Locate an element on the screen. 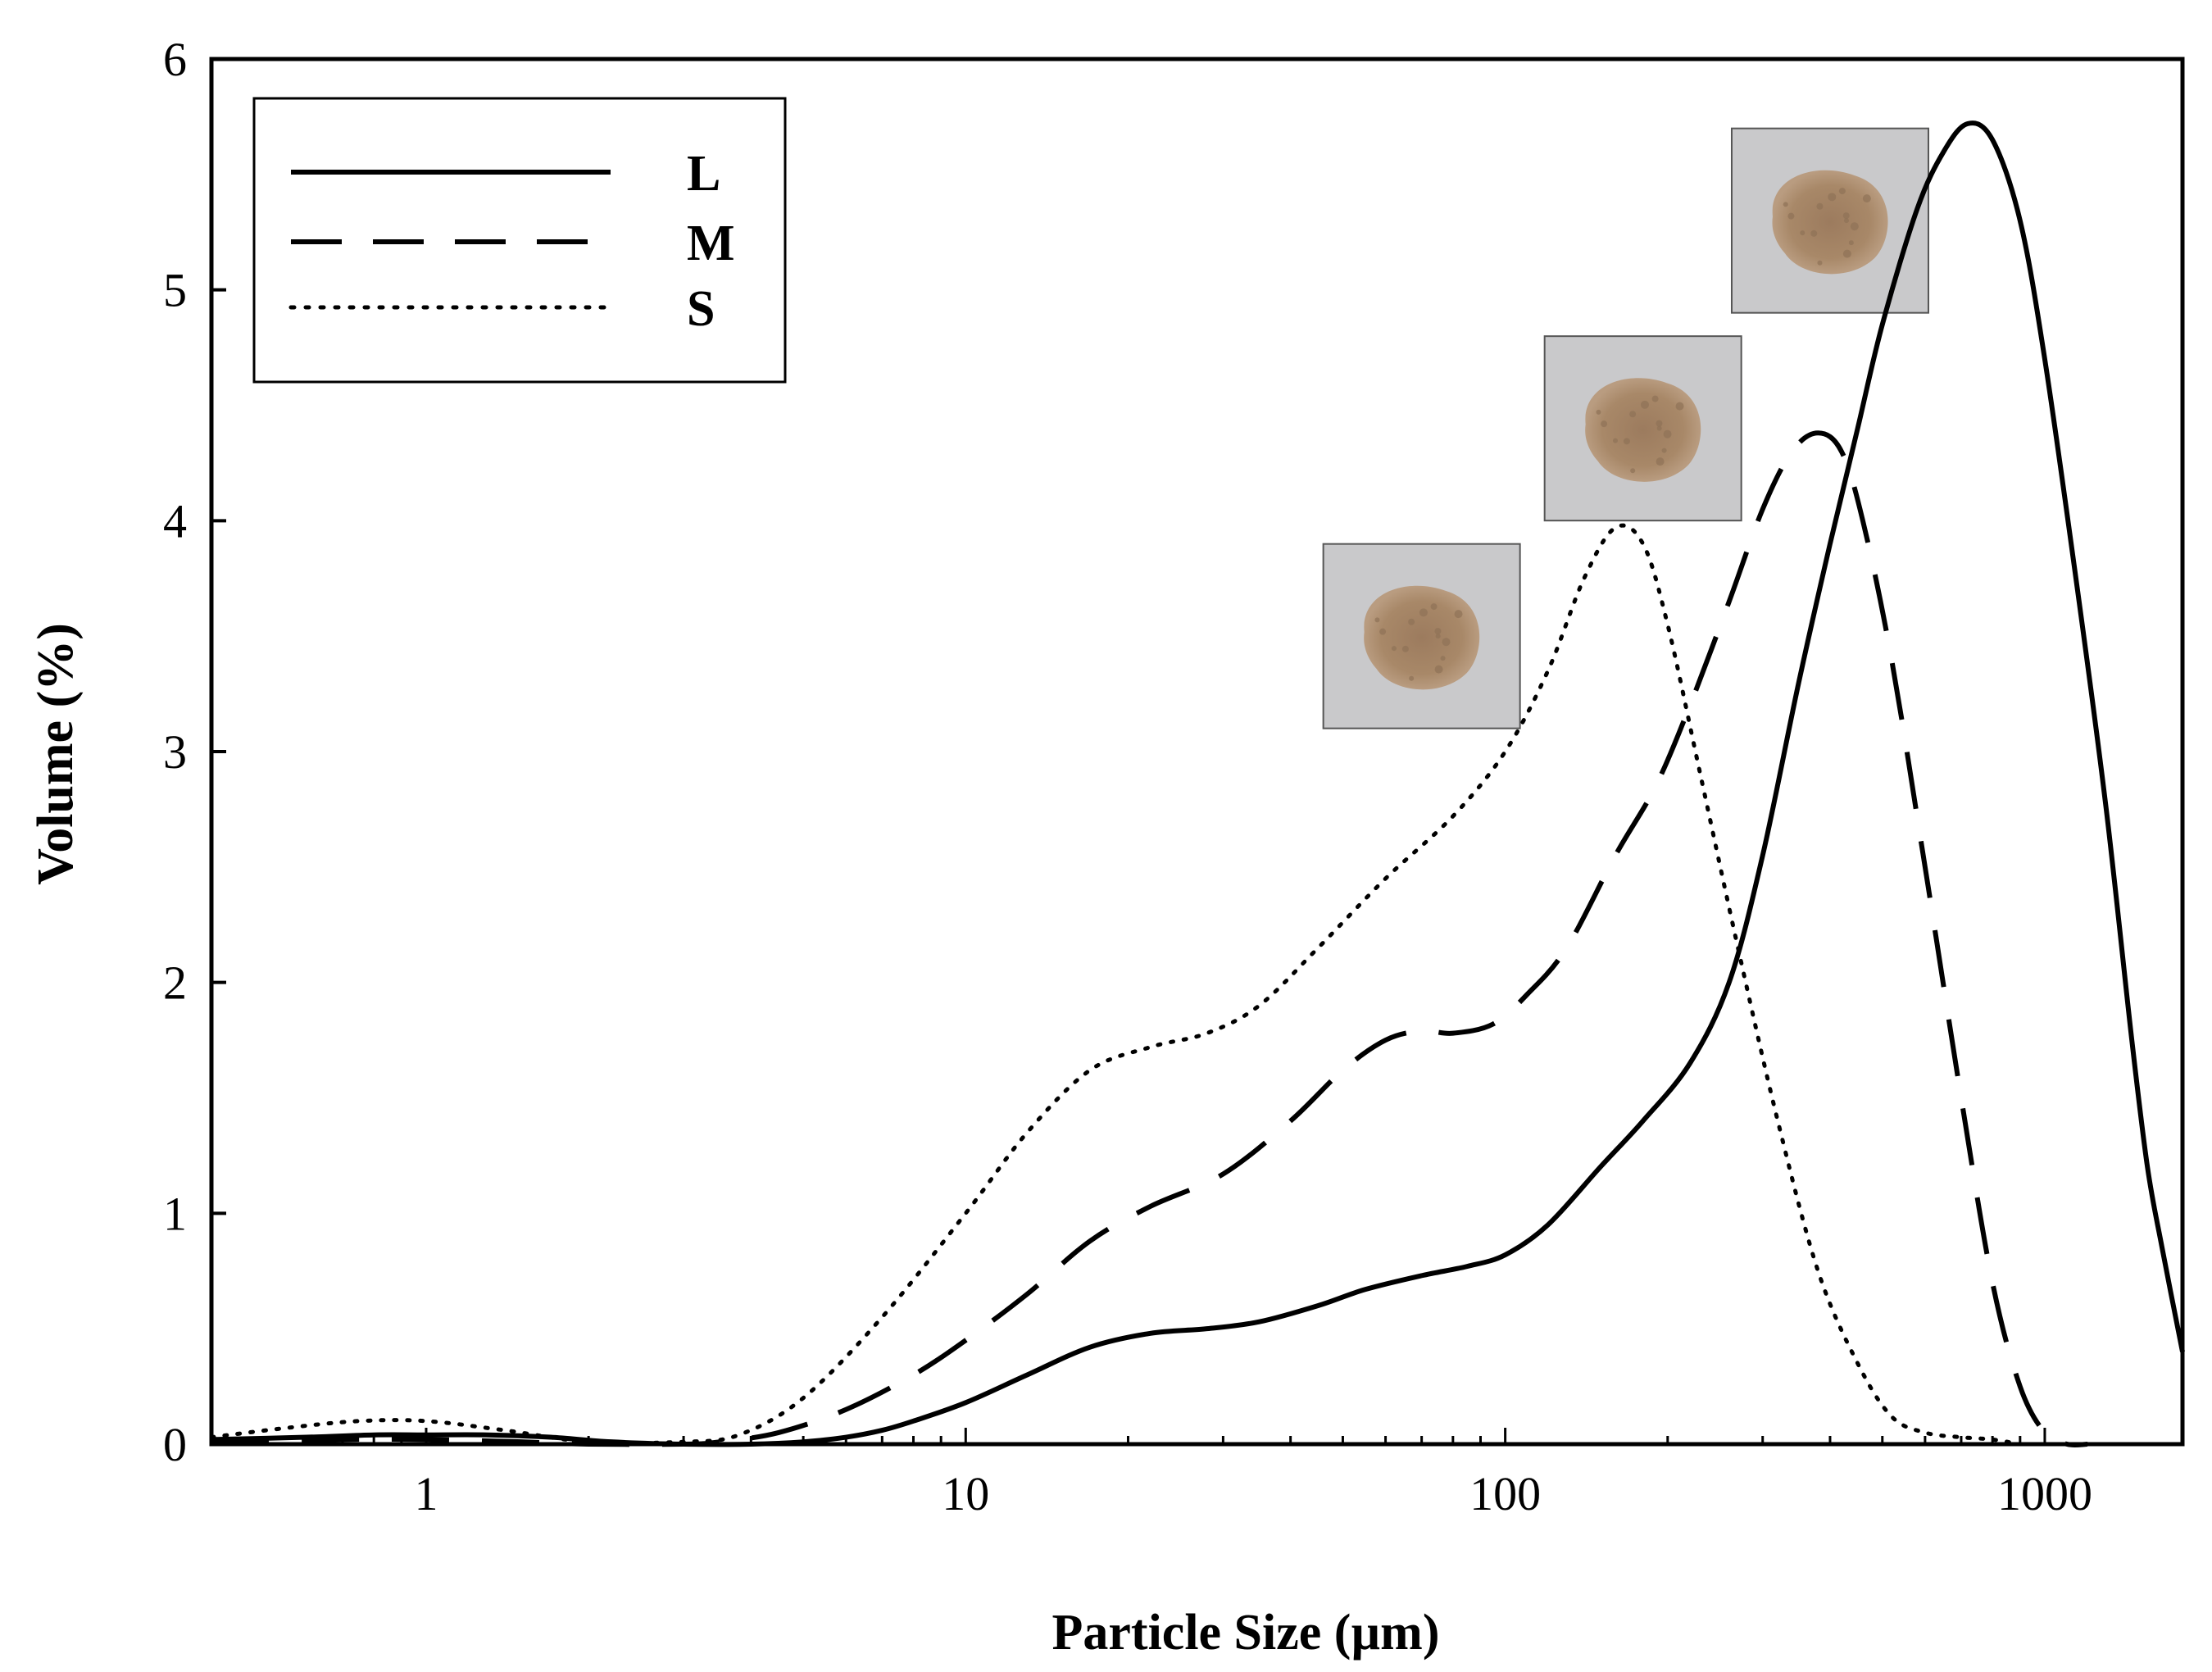 Image resolution: width=2212 pixels, height=1672 pixels. y-tick-label: 3 is located at coordinates (175, 752).